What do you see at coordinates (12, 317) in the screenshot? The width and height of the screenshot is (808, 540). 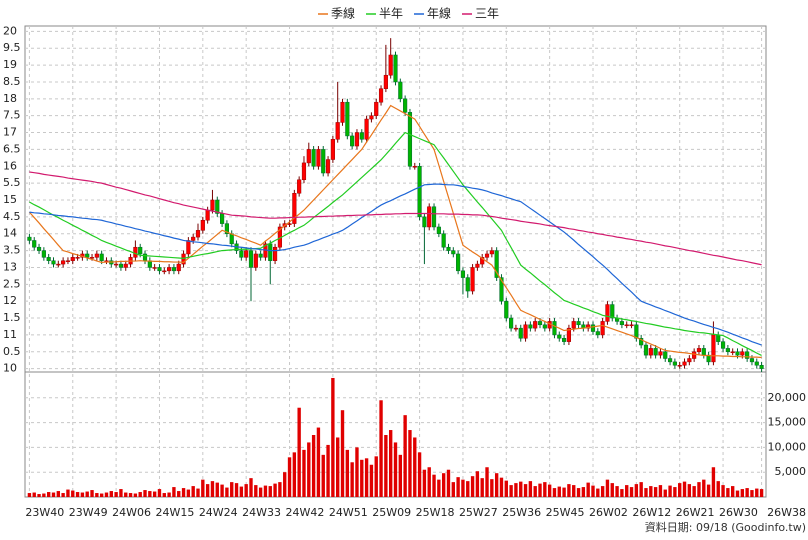 I see `y-tick-label: 1.5` at bounding box center [12, 317].